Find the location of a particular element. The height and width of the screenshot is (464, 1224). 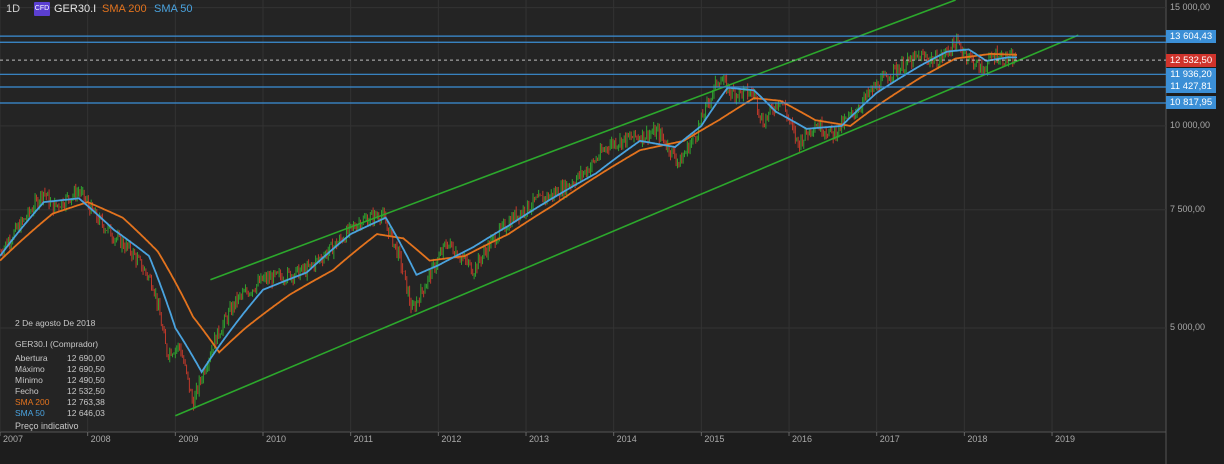

x-tick-label: 2019 is located at coordinates (1065, 439).